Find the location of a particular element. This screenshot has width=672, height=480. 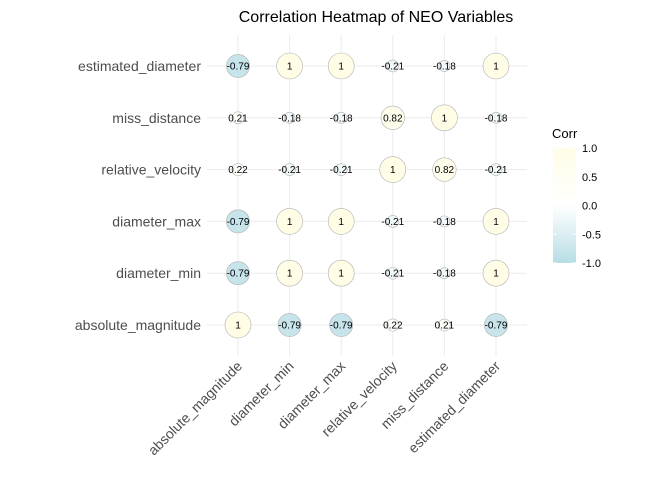

y-axis-label: miss_distance is located at coordinates (156, 118).